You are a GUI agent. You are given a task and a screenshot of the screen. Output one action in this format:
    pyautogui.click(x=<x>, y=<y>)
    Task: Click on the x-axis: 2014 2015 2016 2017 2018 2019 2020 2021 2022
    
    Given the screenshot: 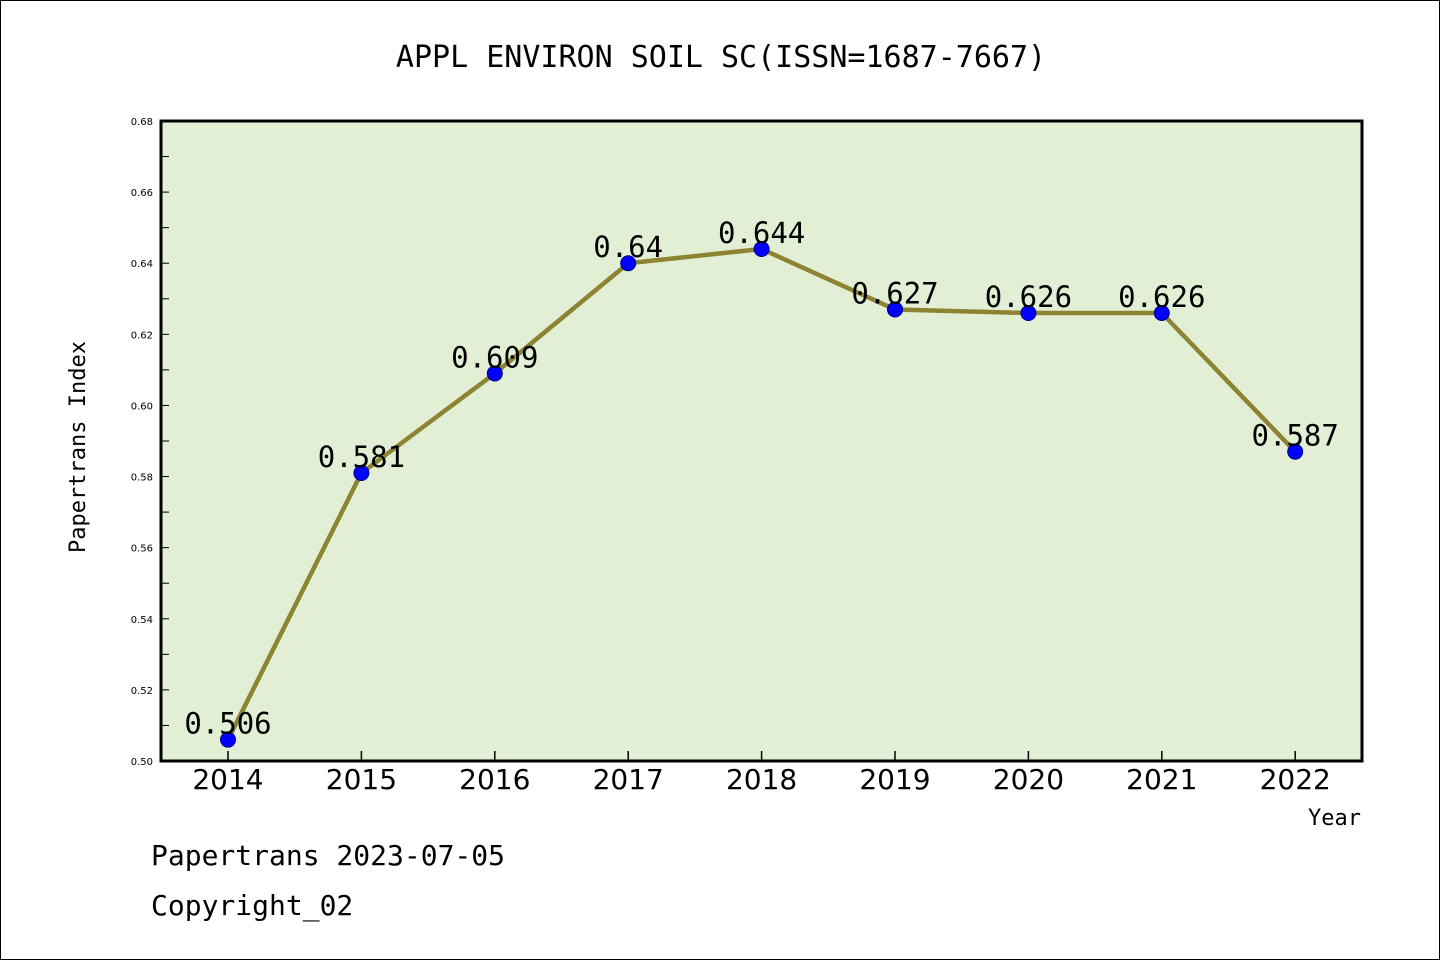 What is the action you would take?
    pyautogui.click(x=761, y=773)
    